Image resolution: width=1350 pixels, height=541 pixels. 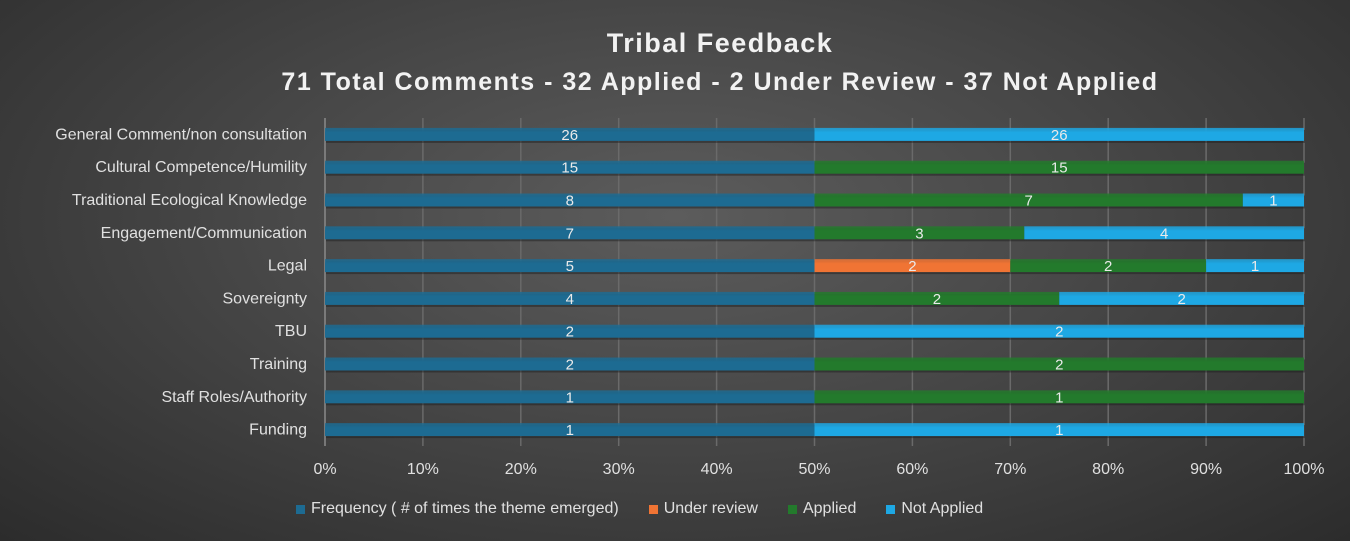 What do you see at coordinates (521, 469) in the screenshot?
I see `x-tick-label: 20%` at bounding box center [521, 469].